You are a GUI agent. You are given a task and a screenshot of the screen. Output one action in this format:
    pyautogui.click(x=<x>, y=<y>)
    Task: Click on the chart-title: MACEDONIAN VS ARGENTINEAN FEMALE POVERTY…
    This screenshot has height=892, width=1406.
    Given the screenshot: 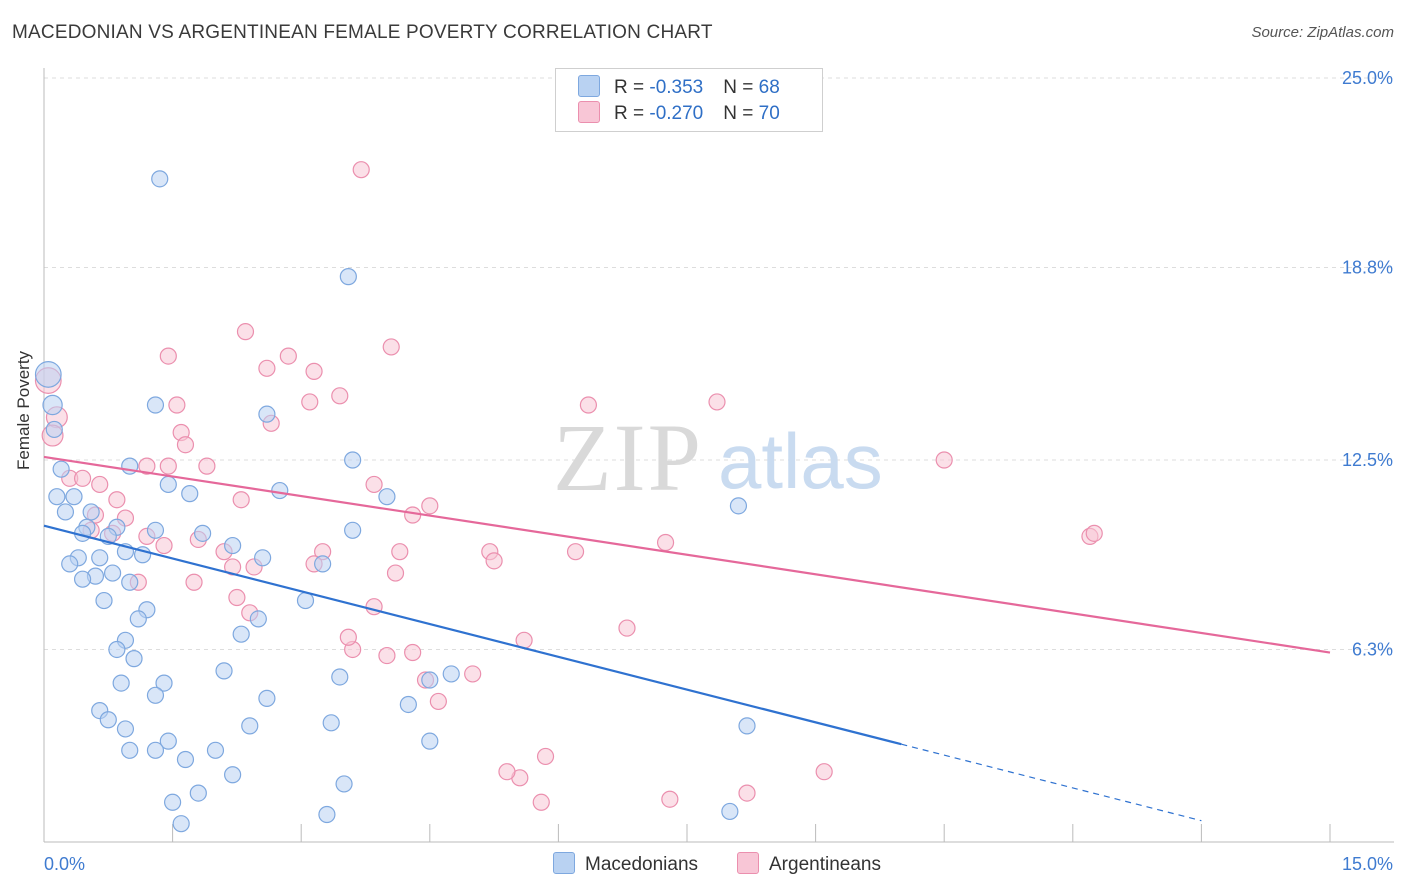 What is the action you would take?
    pyautogui.click(x=362, y=32)
    